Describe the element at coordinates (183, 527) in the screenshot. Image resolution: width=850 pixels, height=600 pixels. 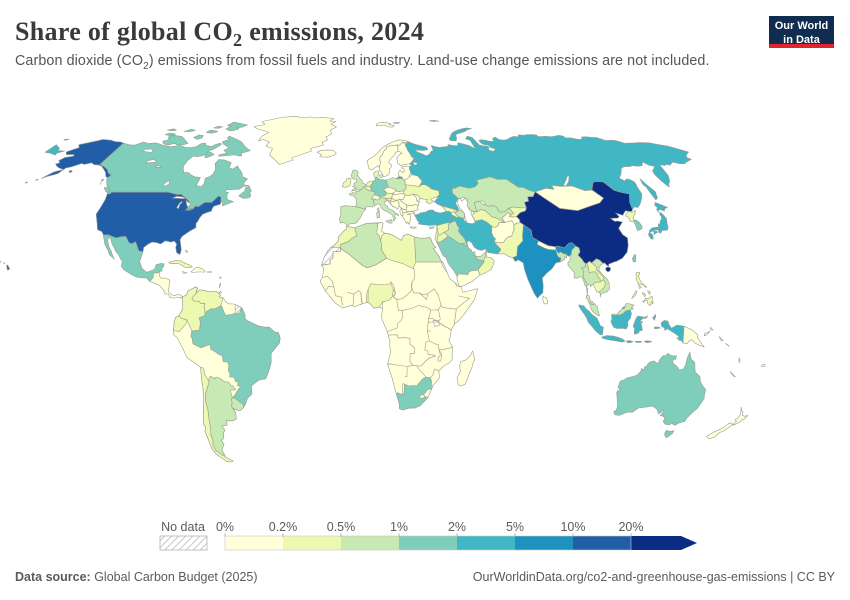
I see `svg-text: No data` at that location.